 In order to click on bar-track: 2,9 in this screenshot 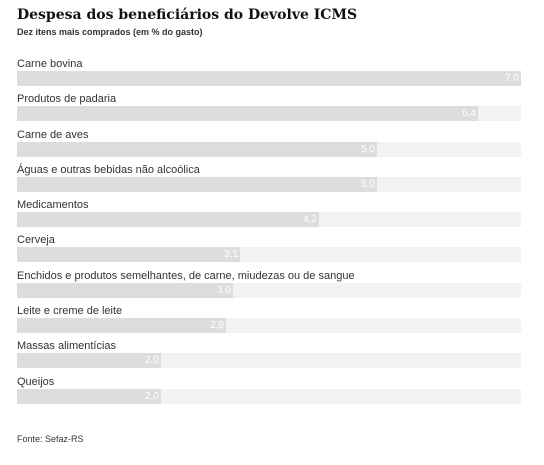, I will do `click(269, 326)`.